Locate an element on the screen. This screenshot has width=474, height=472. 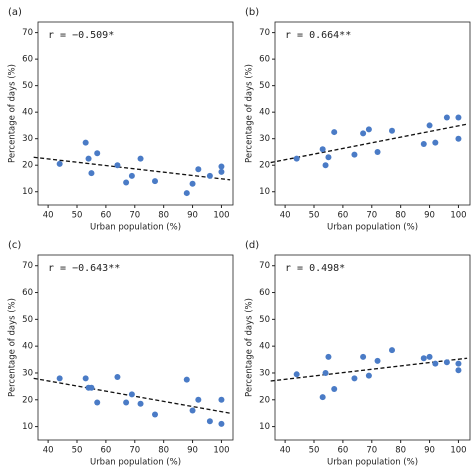
annotation: r = 0.498* is located at coordinates (315, 268).